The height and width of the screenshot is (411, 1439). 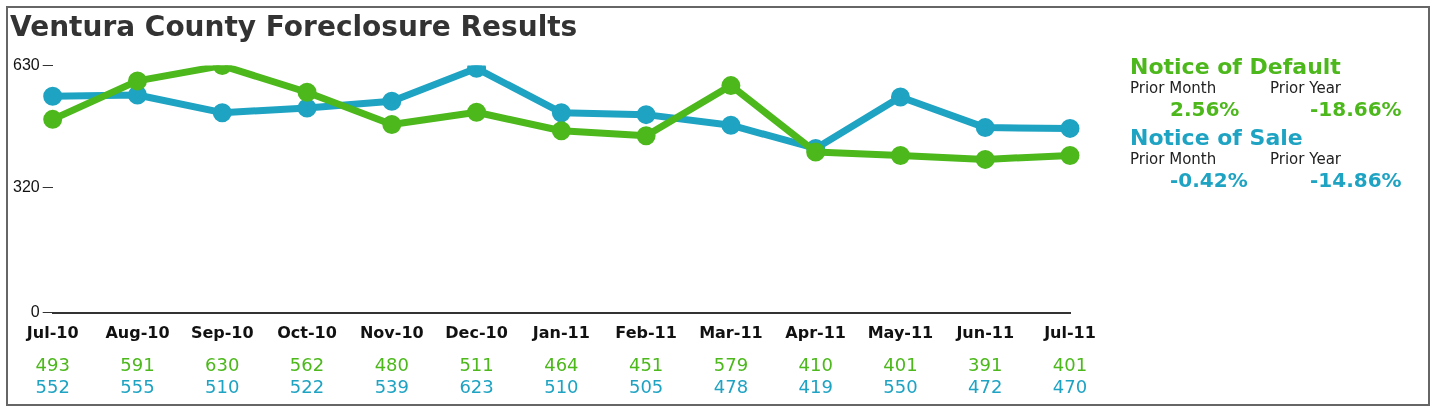 What do you see at coordinates (52, 364) in the screenshot?
I see `data-label: 493` at bounding box center [52, 364].